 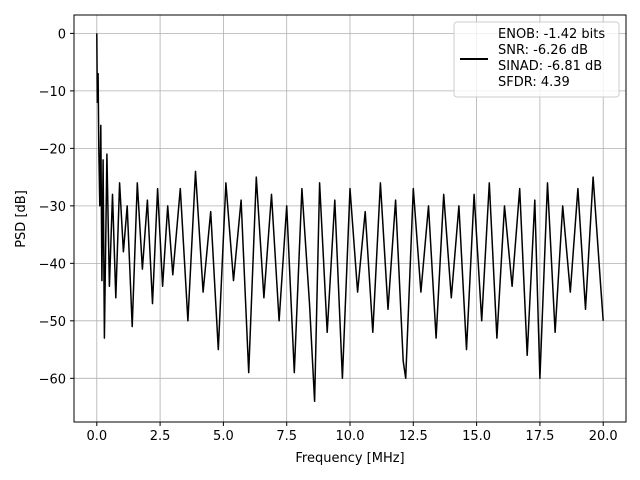 I want to click on x-tick-label: 17.5, so click(x=539, y=436).